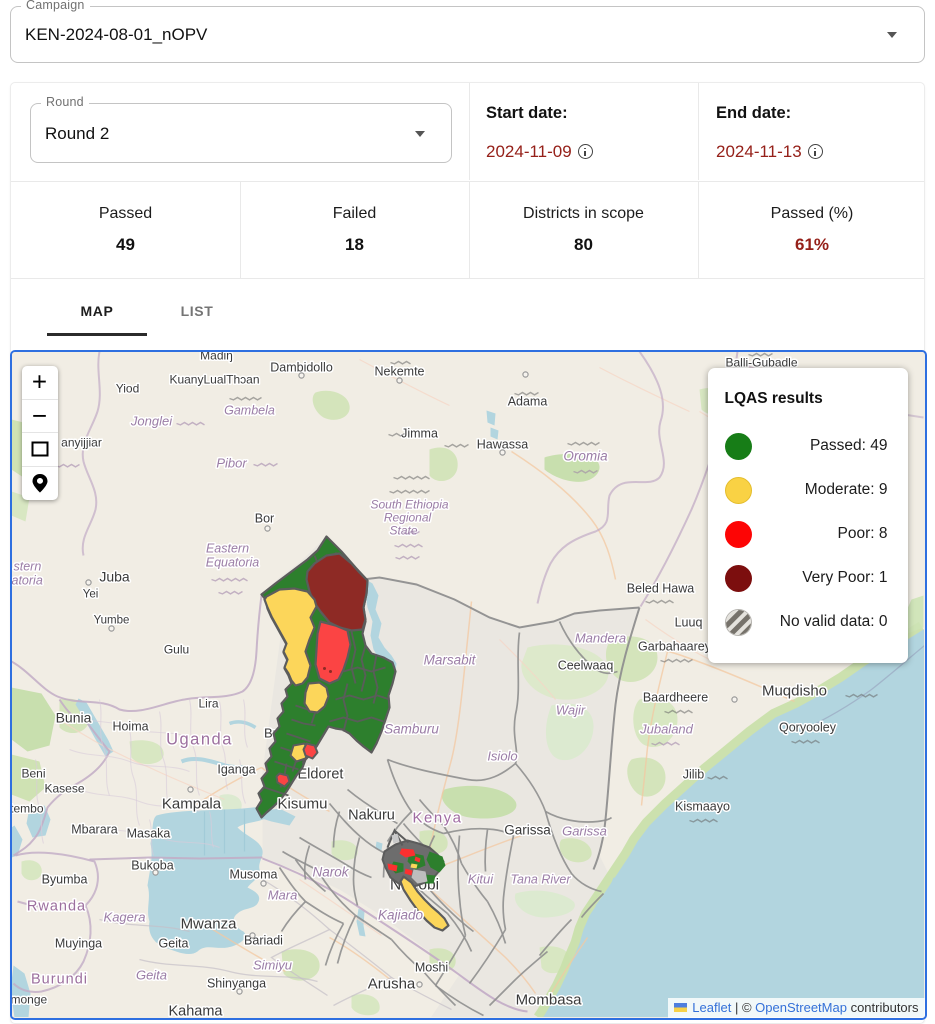  Describe the element at coordinates (480, 879) in the screenshot. I see `svg-text: Kitui` at that location.